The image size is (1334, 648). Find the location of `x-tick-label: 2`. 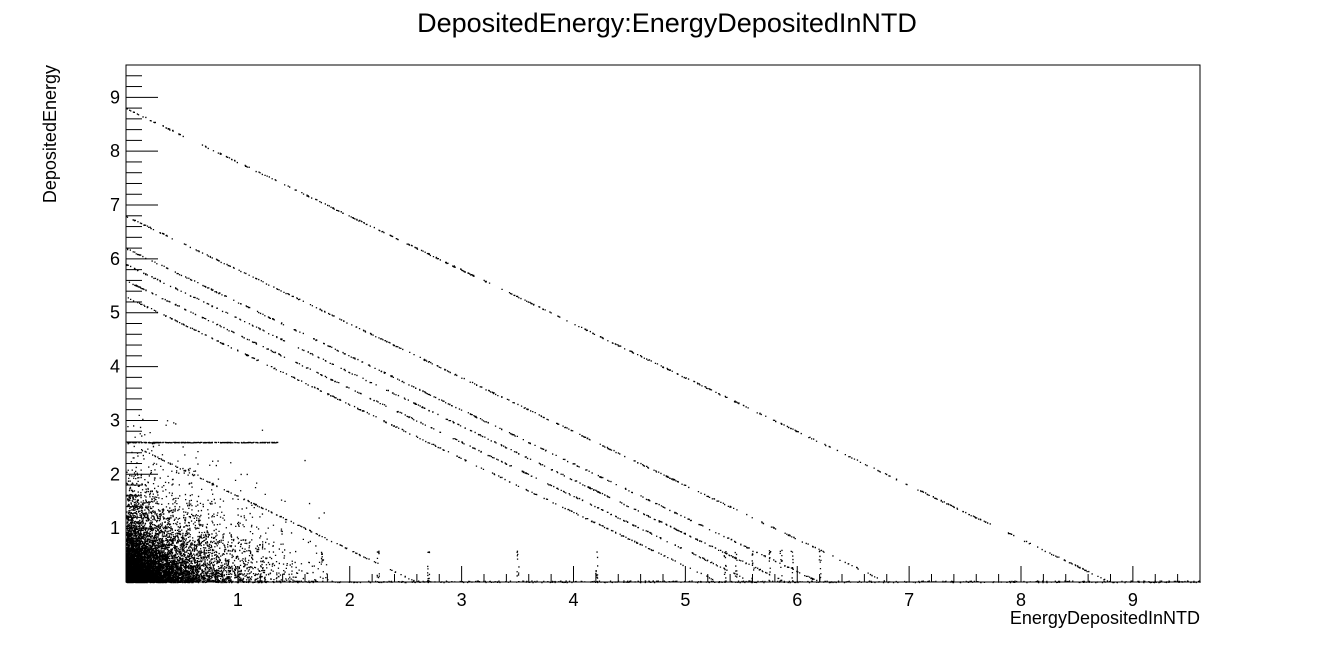

x-tick-label: 2 is located at coordinates (350, 600).